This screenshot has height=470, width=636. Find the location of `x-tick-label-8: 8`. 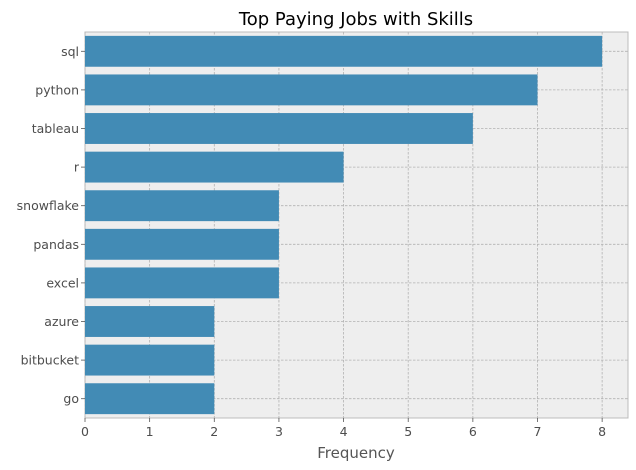

x-tick-label-8: 8 is located at coordinates (602, 431).